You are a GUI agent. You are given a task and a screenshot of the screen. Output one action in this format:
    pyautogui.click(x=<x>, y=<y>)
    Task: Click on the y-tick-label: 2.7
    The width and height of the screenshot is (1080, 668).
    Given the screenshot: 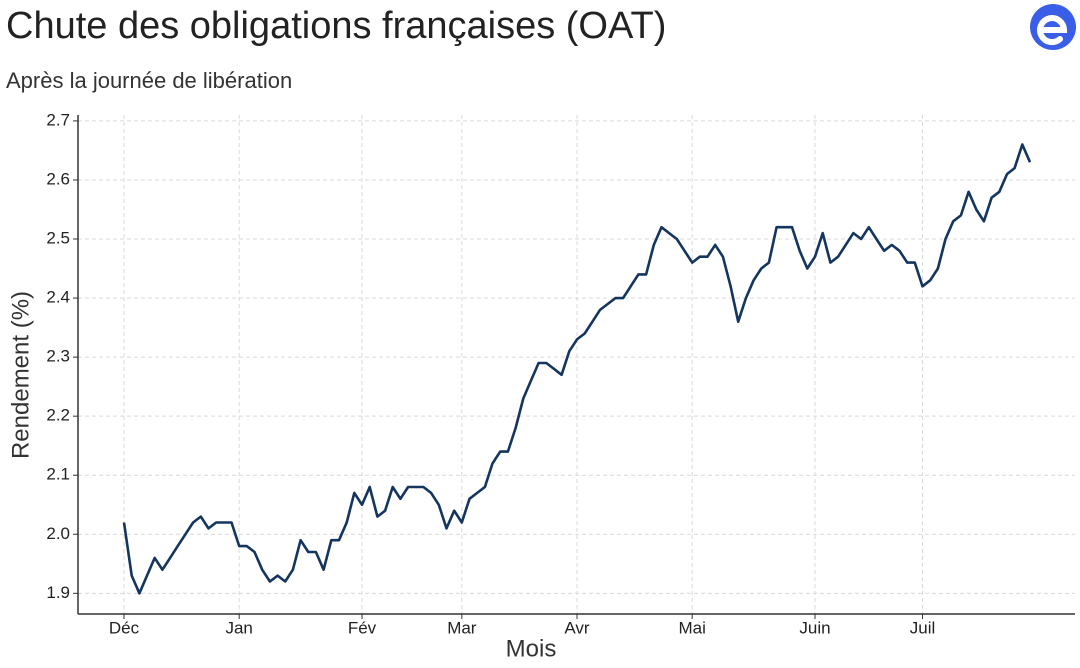 What is the action you would take?
    pyautogui.click(x=58, y=119)
    